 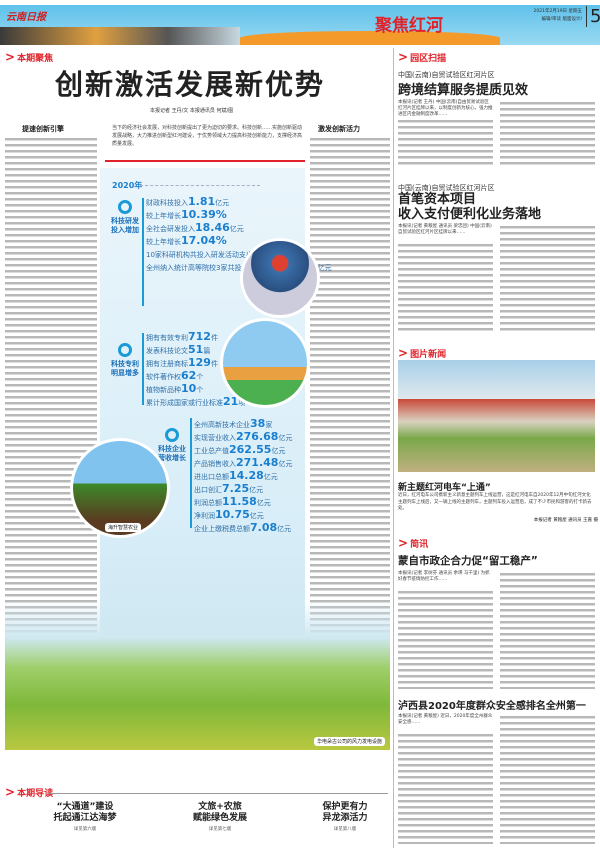 I want to click on guide-title: 保护更有力, so click(x=345, y=807).